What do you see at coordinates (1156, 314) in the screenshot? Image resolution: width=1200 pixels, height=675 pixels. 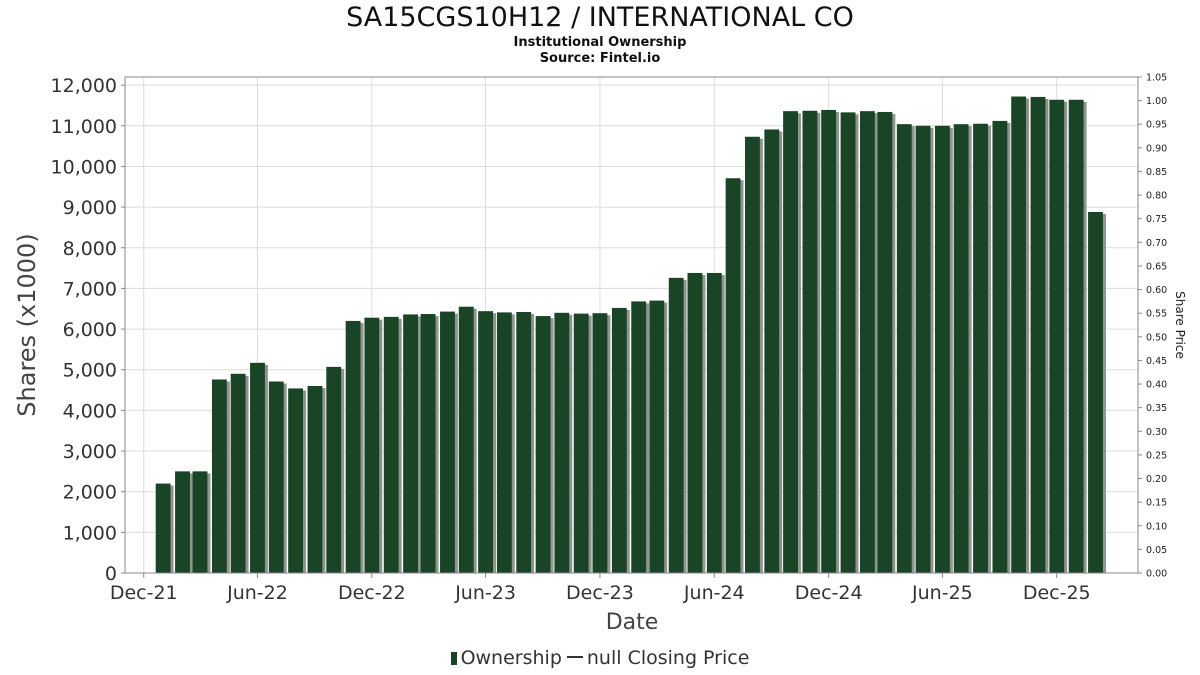 I see `y2-tick-label: 0.55` at bounding box center [1156, 314].